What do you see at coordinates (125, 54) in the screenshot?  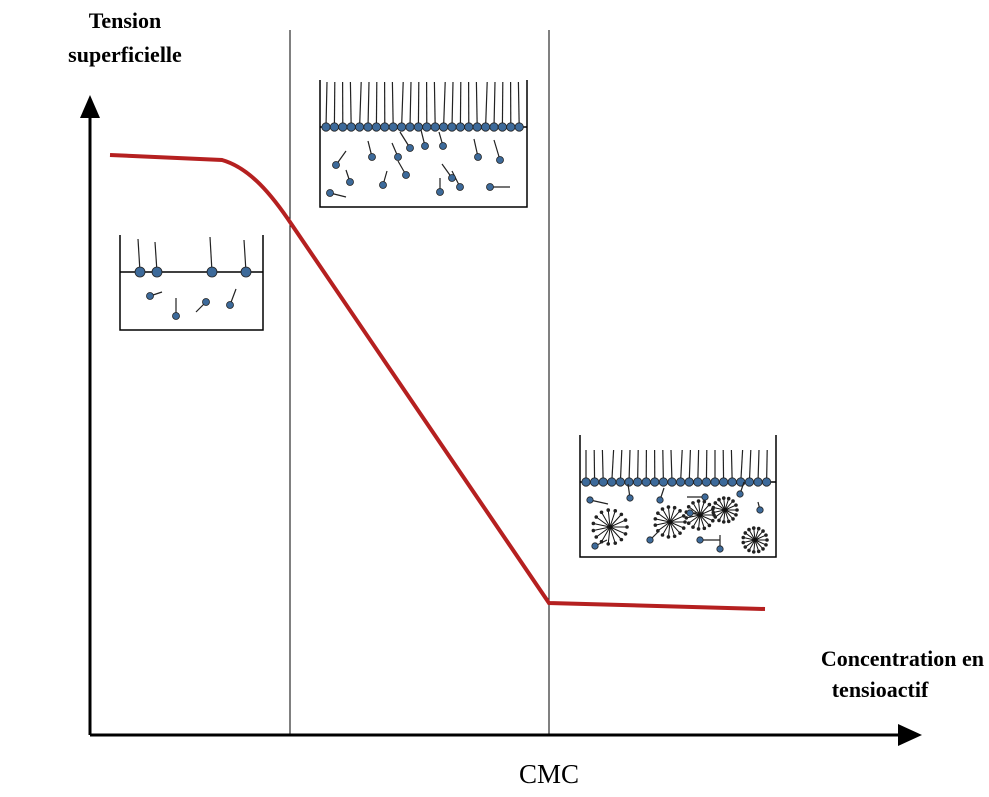 I see `y-label: superficielle` at bounding box center [125, 54].